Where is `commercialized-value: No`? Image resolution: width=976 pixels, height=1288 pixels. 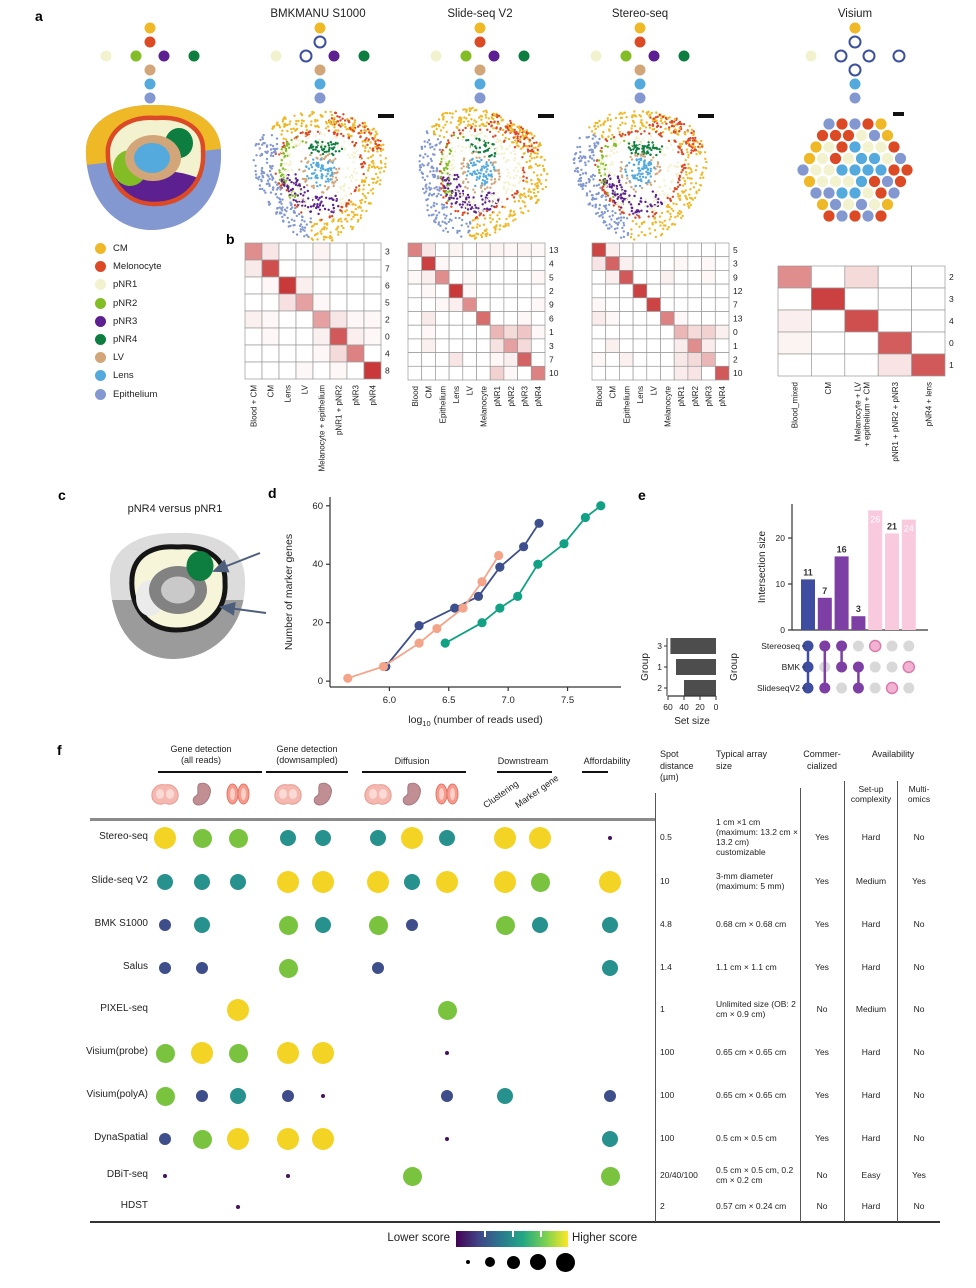 commercialized-value: No is located at coordinates (822, 1175).